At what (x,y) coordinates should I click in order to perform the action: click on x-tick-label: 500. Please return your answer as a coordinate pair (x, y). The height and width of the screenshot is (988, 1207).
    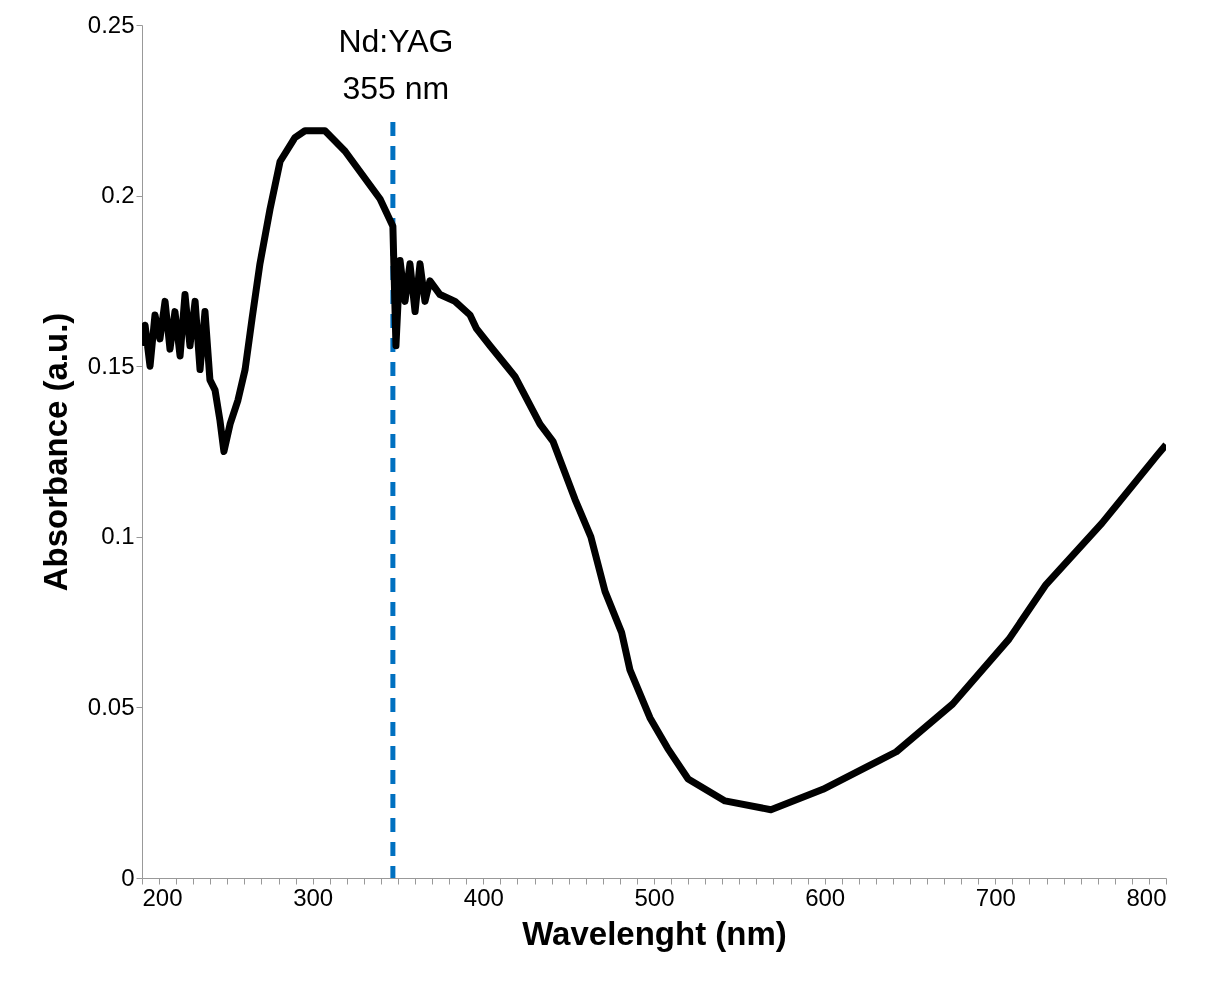
    Looking at the image, I should click on (654, 897).